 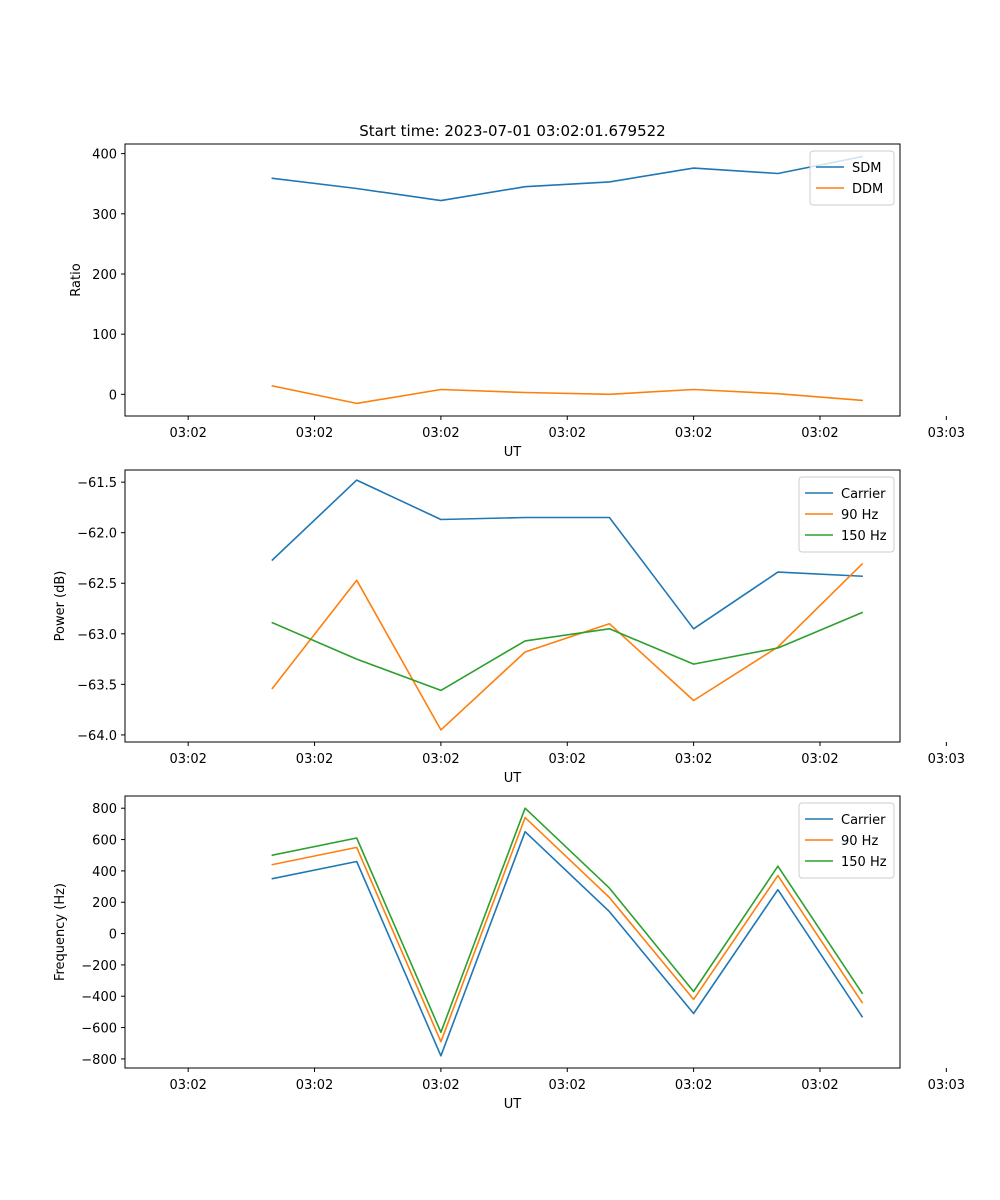 I want to click on y-tick-label: −62.5, so click(x=97, y=584).